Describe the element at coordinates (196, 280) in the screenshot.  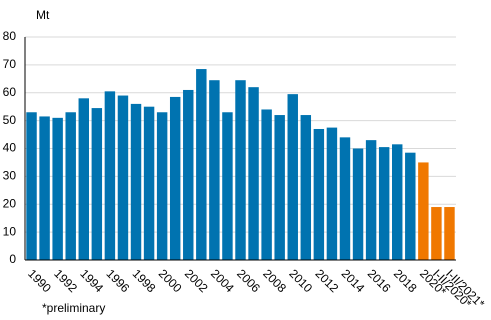
I see `x-tick-label: 2002` at that location.